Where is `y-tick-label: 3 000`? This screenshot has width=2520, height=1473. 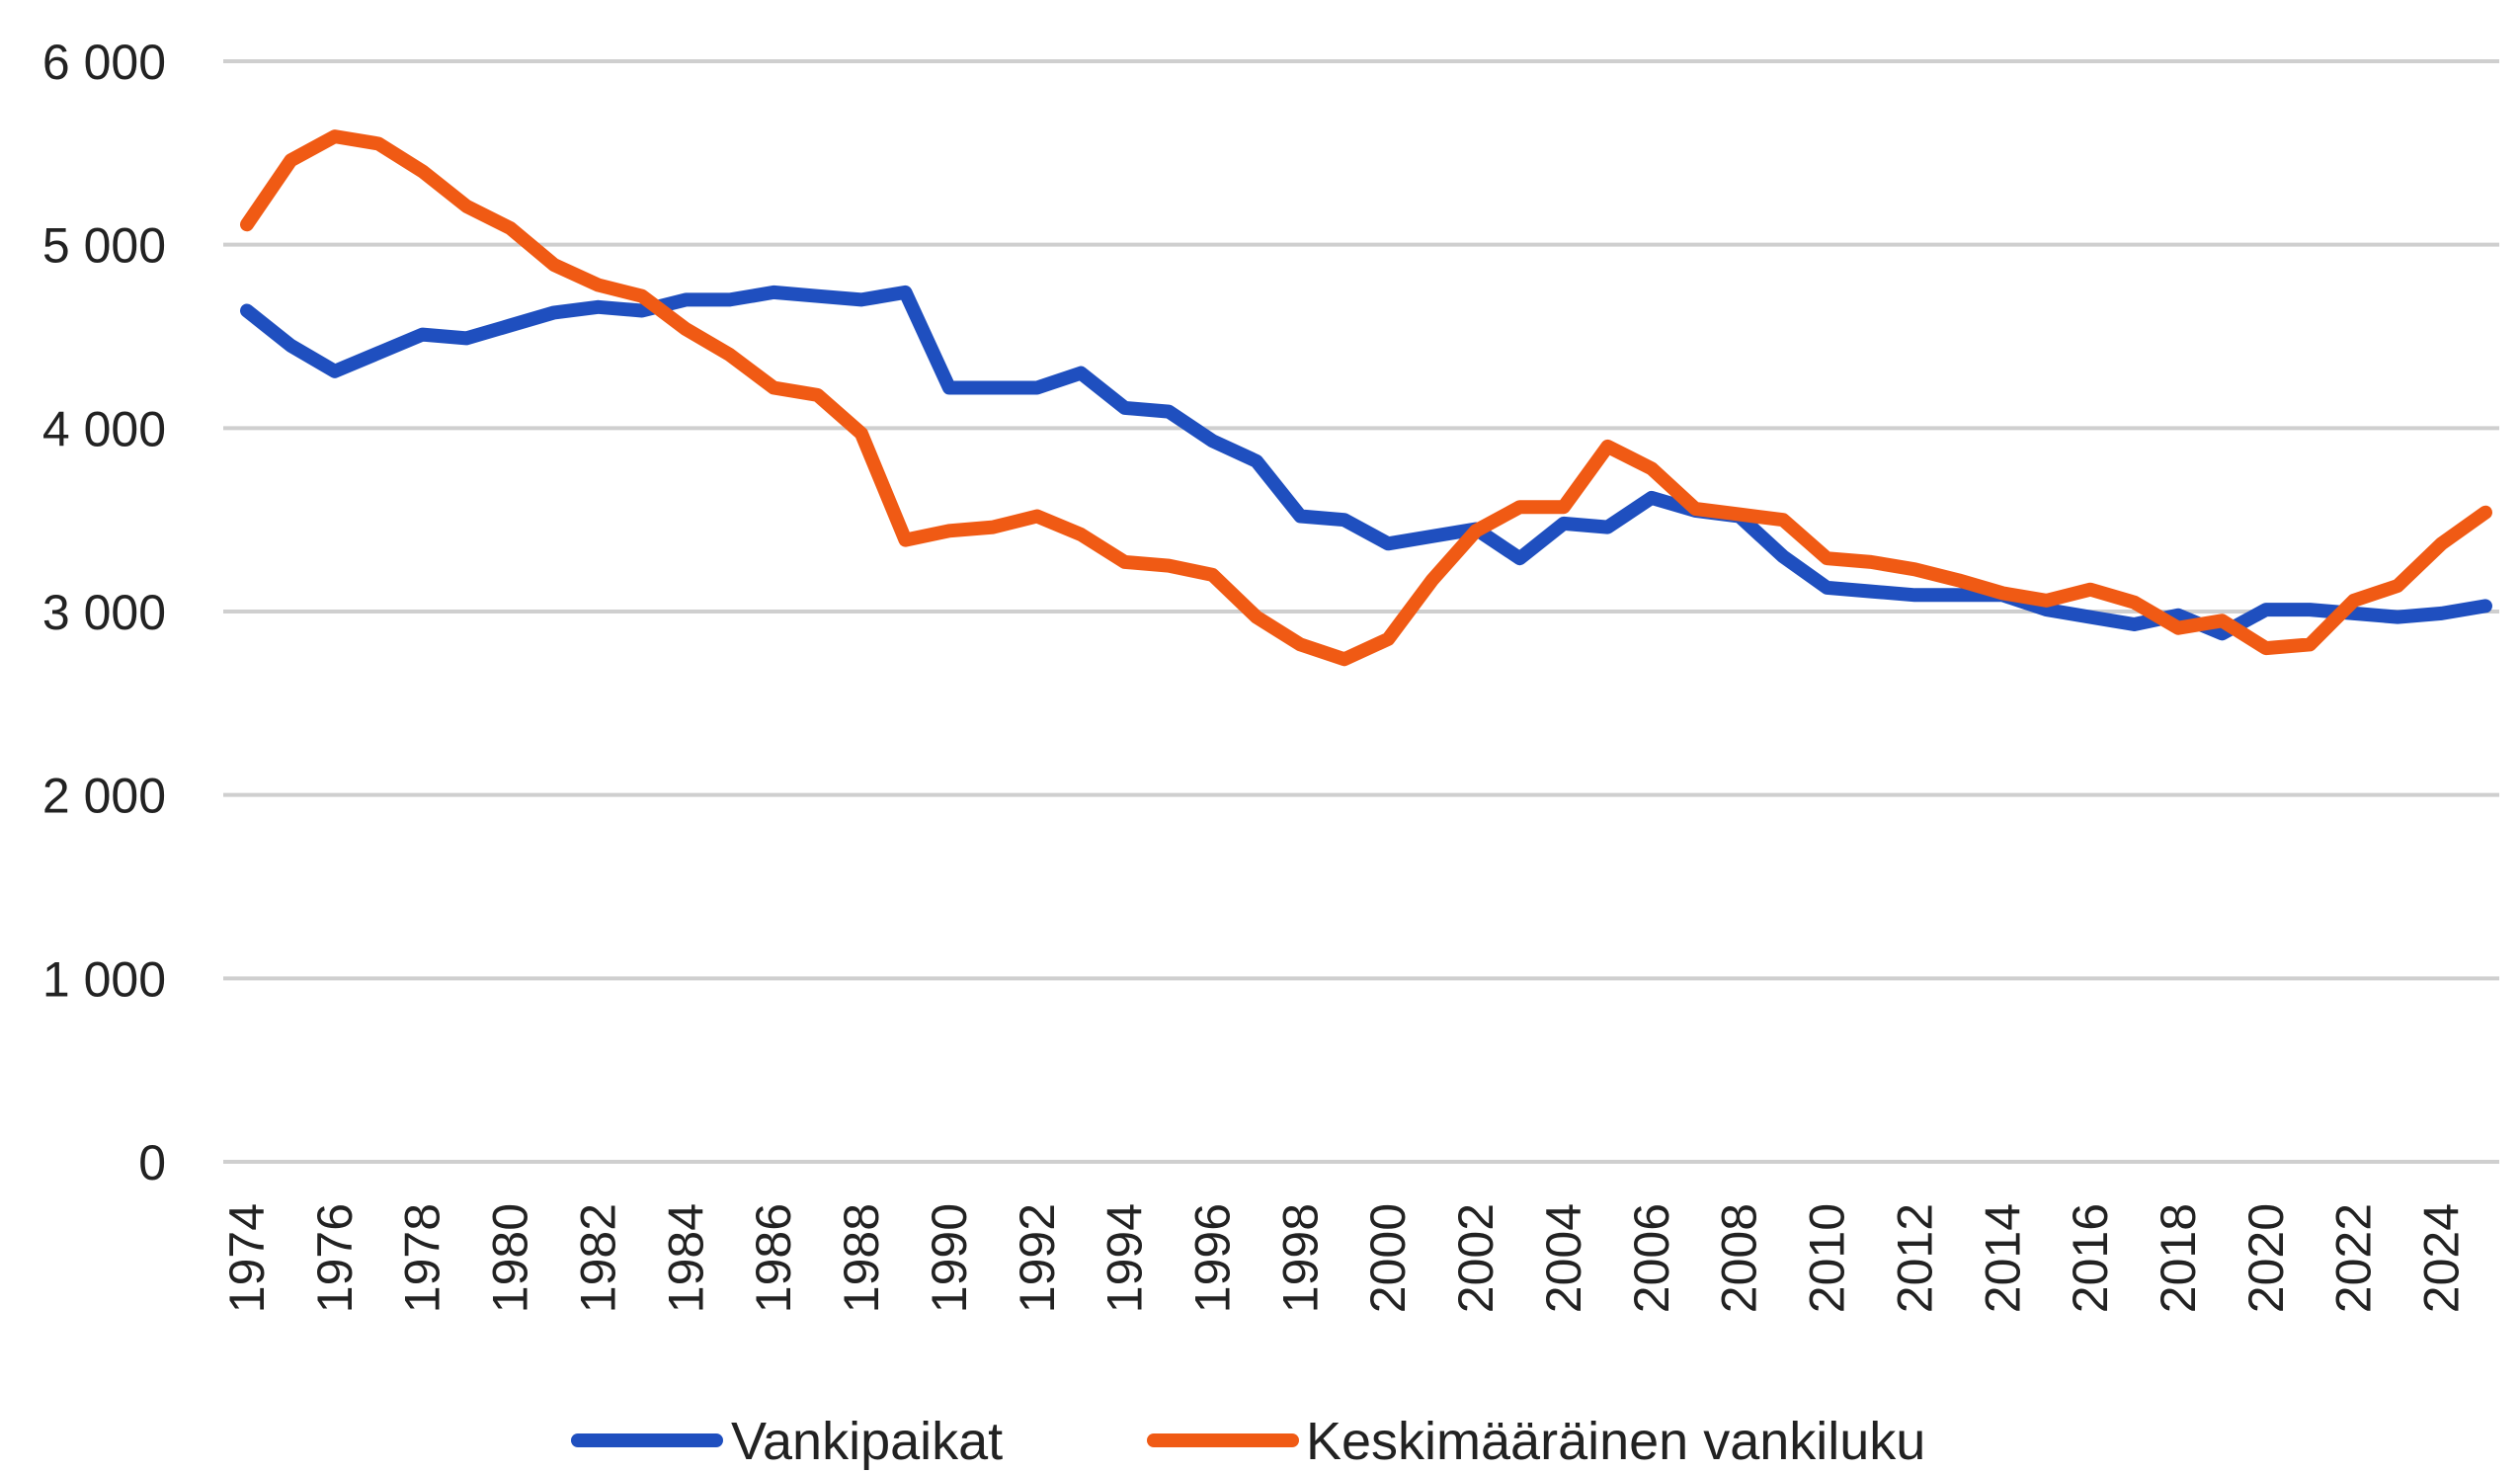 y-tick-label: 3 000 is located at coordinates (104, 612).